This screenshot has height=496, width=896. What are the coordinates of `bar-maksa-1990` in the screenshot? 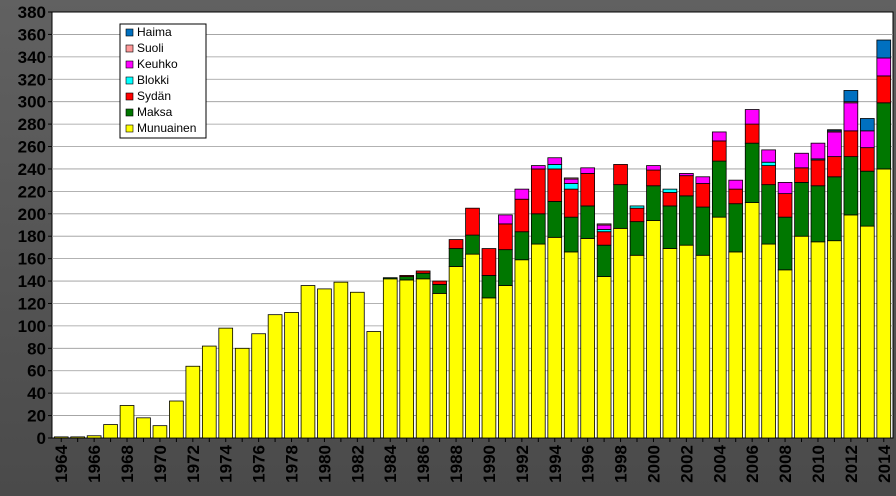 It's located at (489, 287).